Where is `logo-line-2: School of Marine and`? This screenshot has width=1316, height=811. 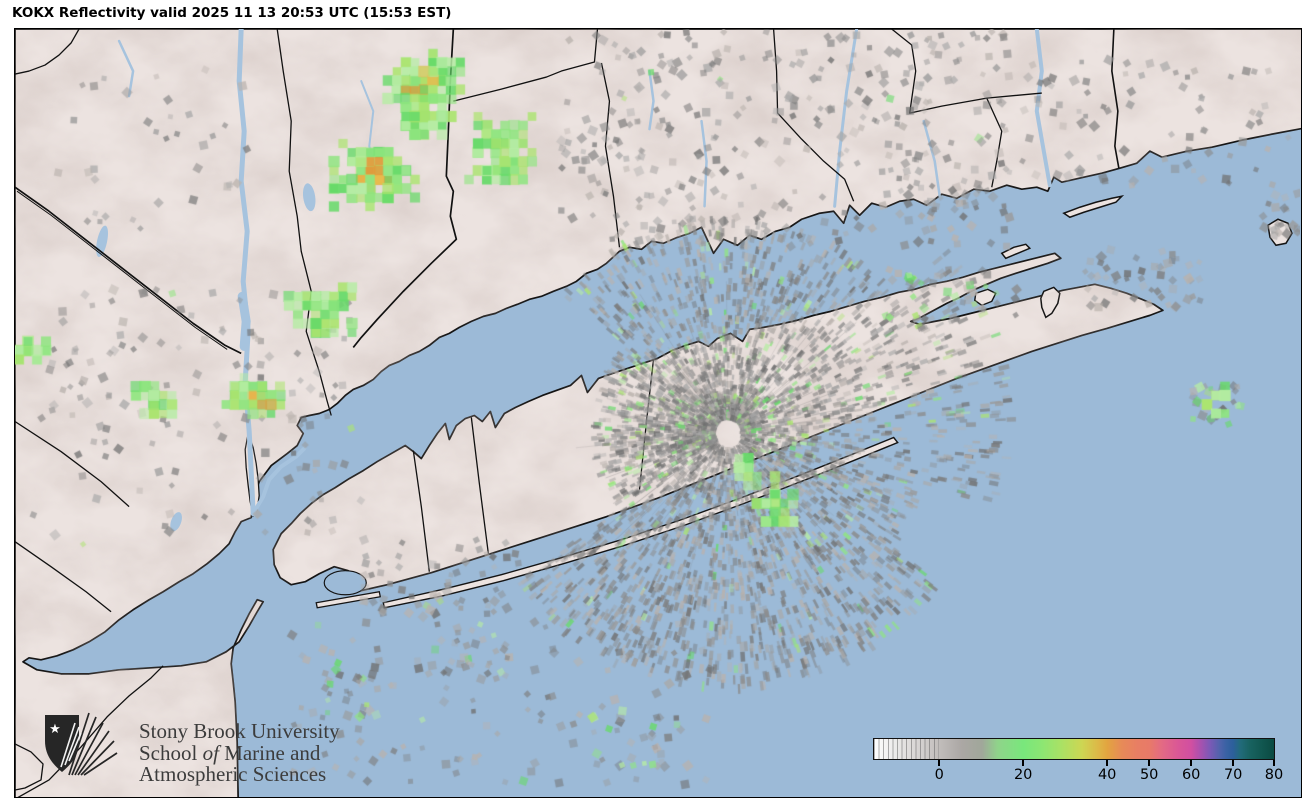
logo-line-2: School of Marine and is located at coordinates (230, 752).